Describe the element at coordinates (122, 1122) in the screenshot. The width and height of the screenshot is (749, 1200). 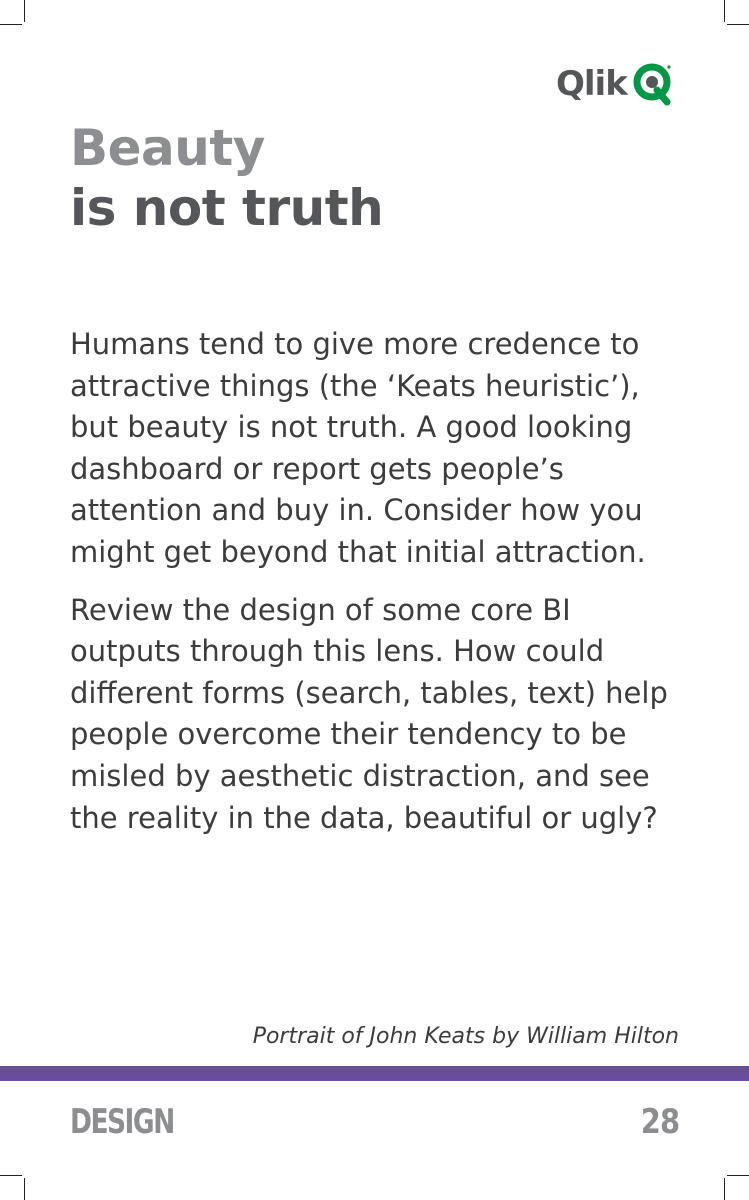
I see `section-label: DESIGN` at that location.